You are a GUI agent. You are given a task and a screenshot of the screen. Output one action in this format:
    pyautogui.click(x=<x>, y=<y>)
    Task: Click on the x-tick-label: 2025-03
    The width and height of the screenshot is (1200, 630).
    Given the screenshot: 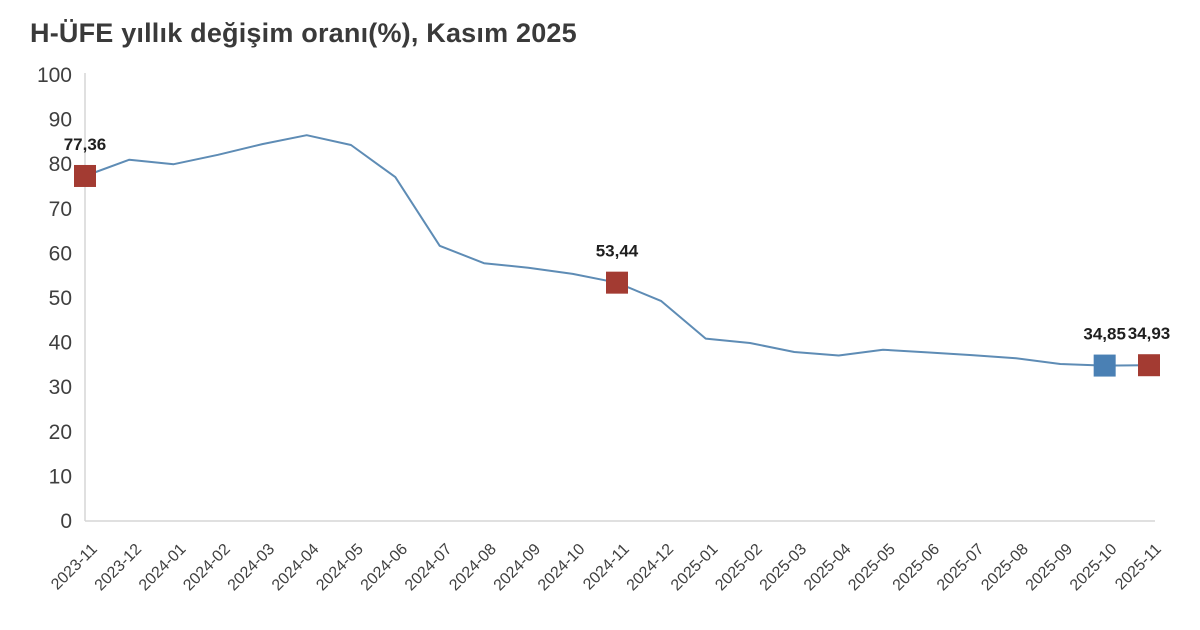 What is the action you would take?
    pyautogui.click(x=784, y=568)
    